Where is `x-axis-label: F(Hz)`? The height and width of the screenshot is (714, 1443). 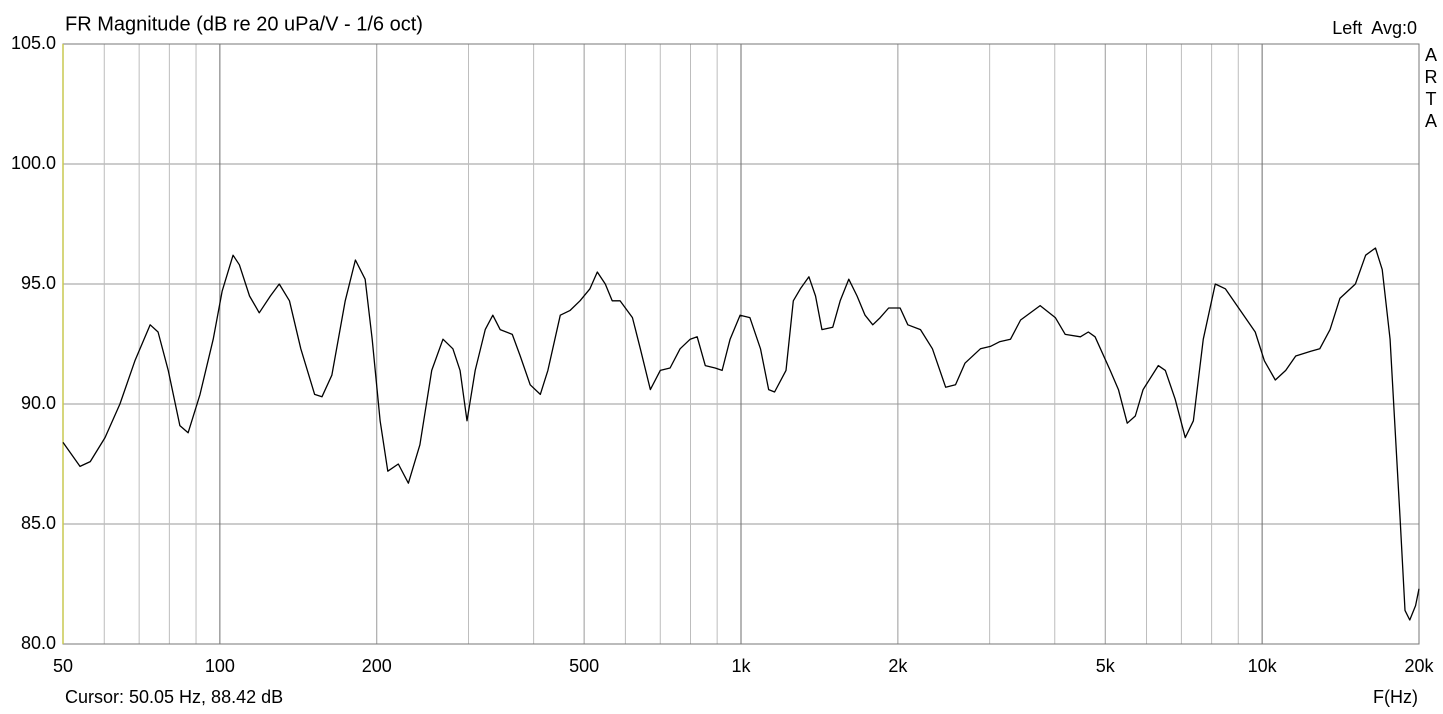 x-axis-label: F(Hz) is located at coordinates (1395, 697).